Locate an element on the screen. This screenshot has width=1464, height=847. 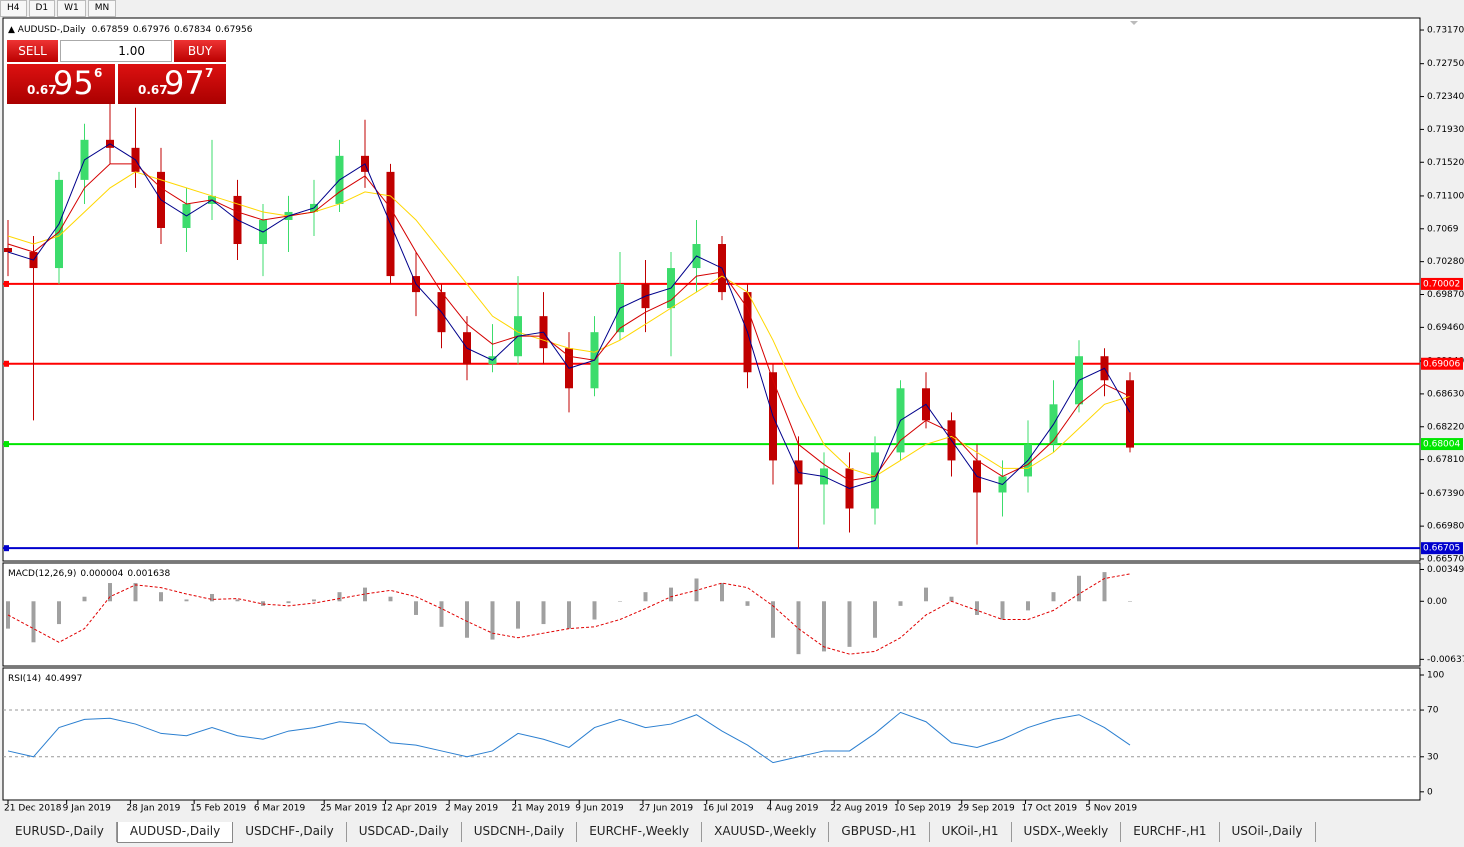
buy-button: BUY is located at coordinates (200, 51).